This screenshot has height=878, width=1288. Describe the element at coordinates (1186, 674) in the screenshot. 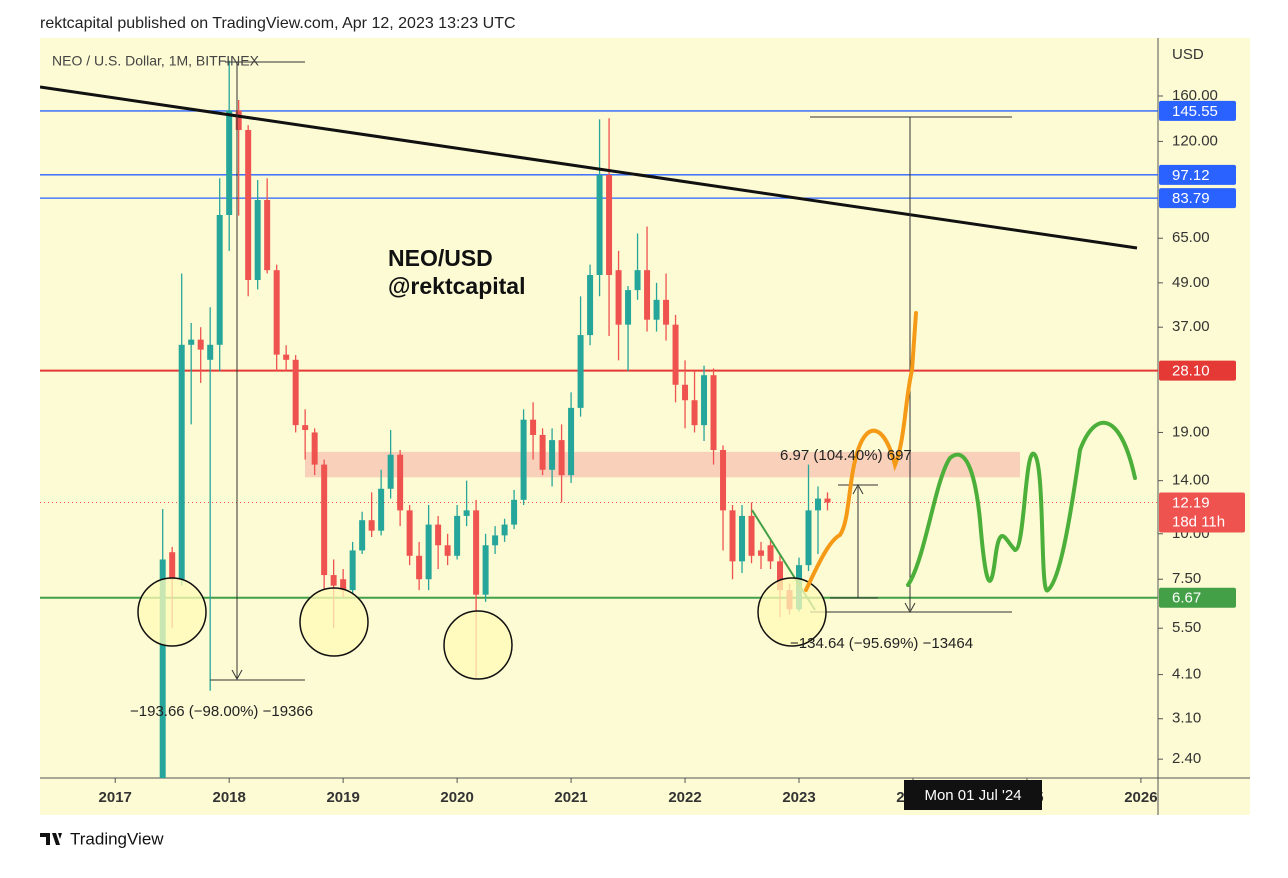

I see `y-tick-label: 4.10` at that location.